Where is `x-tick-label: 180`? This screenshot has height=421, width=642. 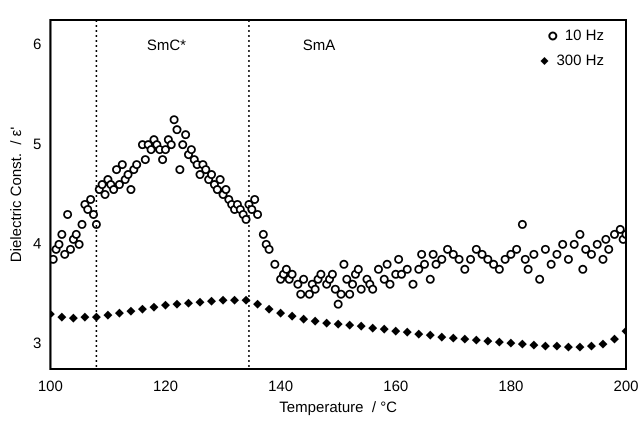
x-tick-label: 180 is located at coordinates (511, 387).